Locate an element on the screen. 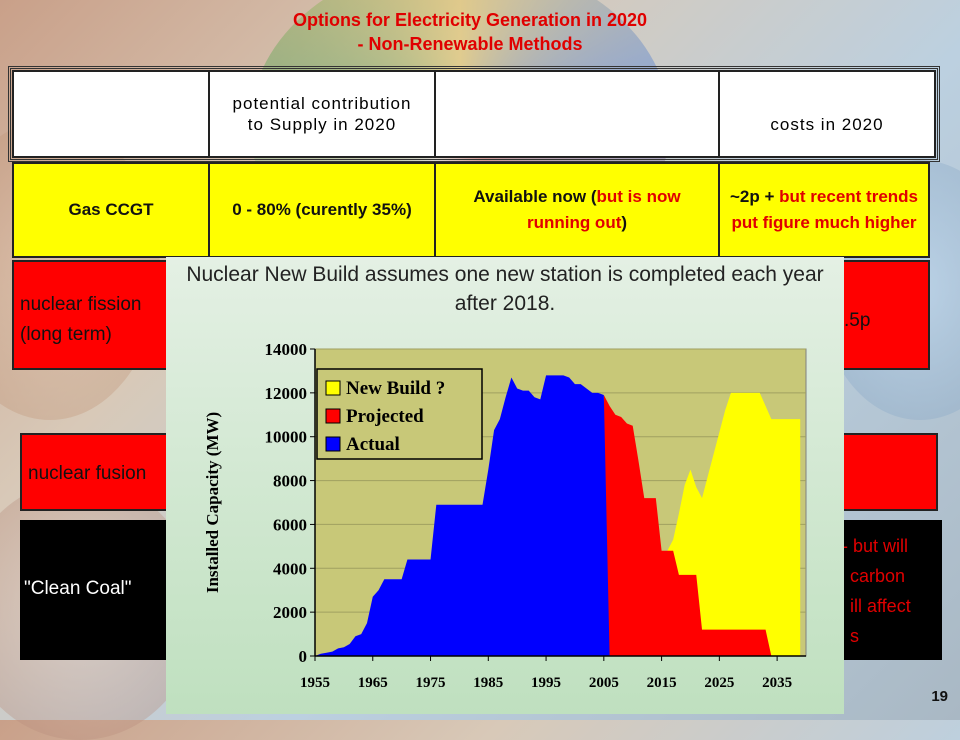 The image size is (960, 740). y-tick-label: 4000 is located at coordinates (290, 568).